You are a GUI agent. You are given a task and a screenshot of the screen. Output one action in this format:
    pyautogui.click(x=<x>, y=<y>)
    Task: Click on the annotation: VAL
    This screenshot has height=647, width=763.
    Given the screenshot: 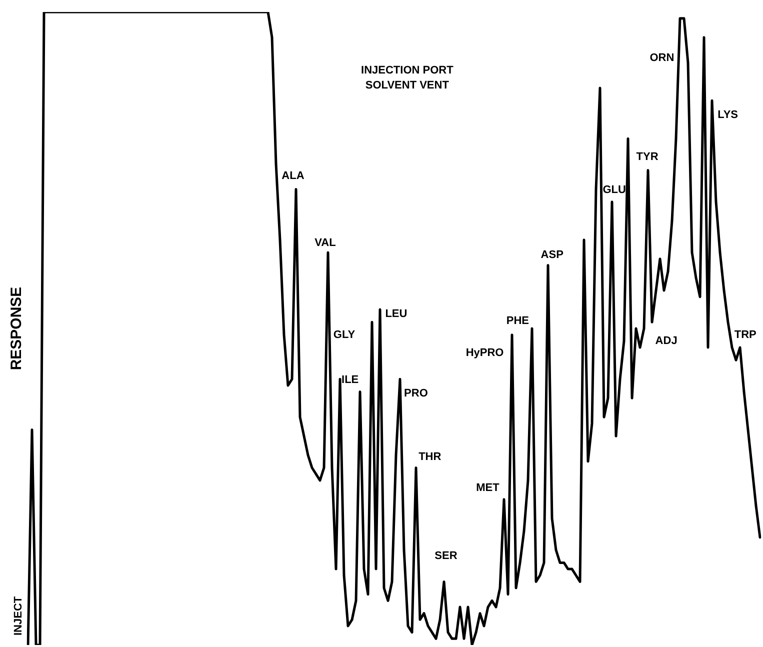 What is the action you would take?
    pyautogui.click(x=325, y=243)
    